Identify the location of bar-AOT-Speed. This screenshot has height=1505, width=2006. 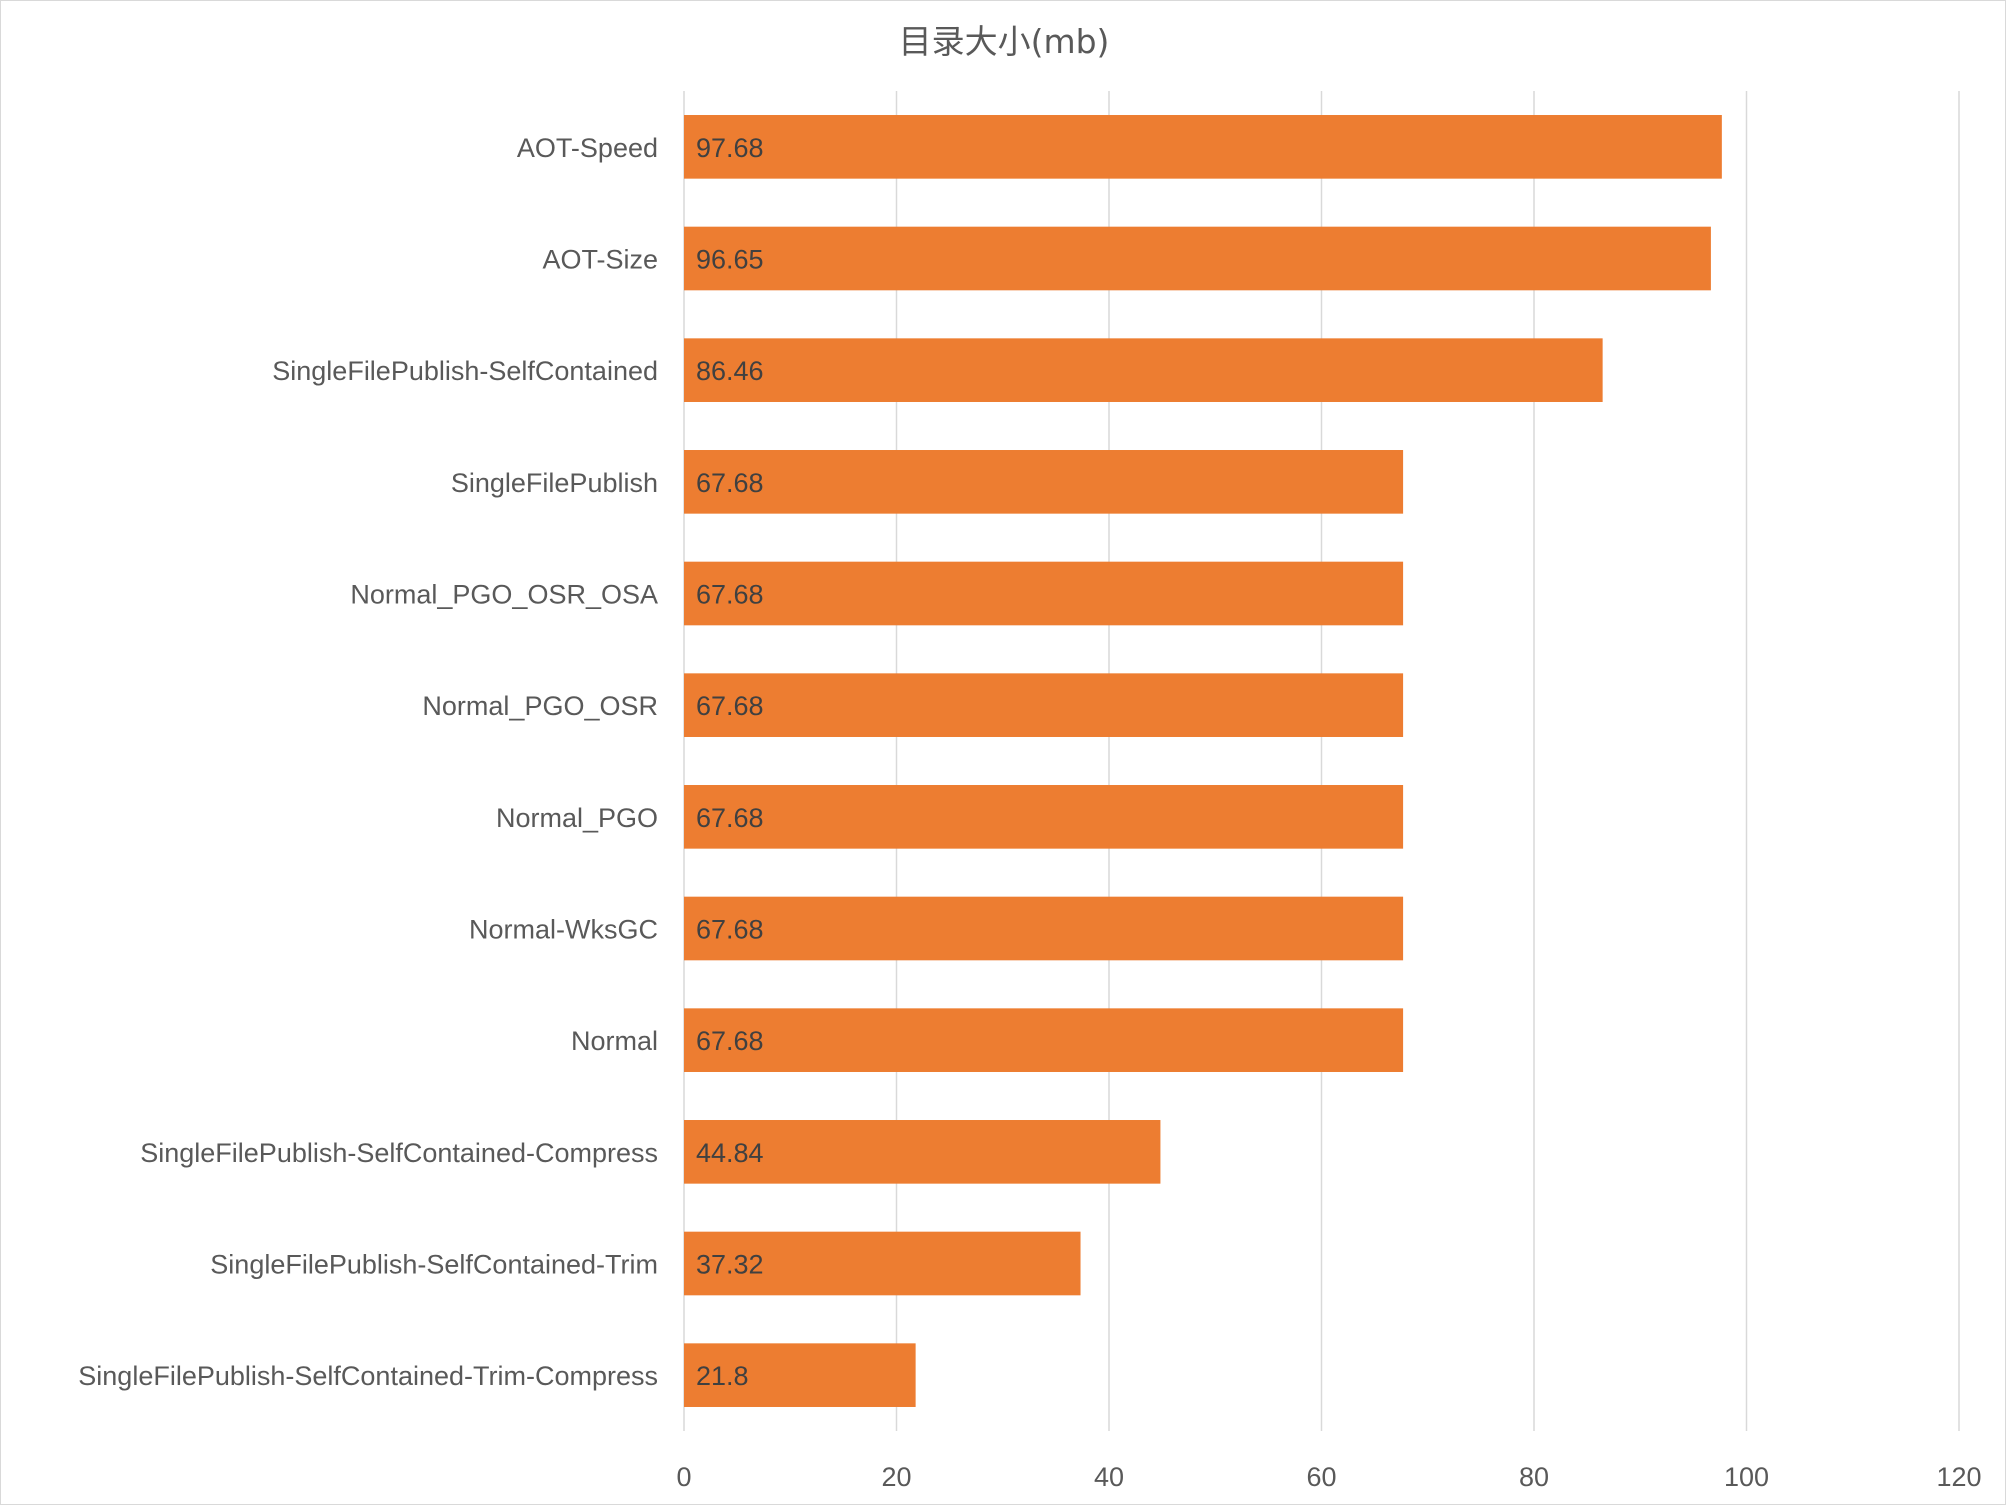
(1203, 147).